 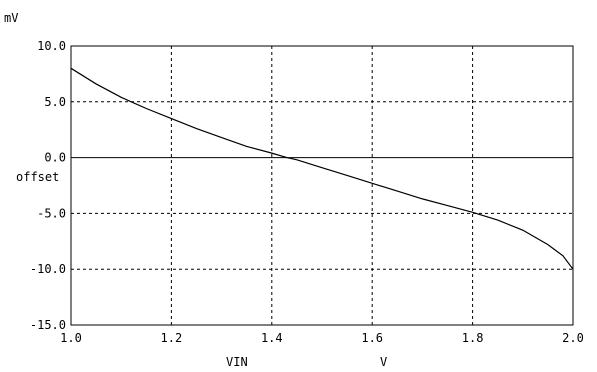 What do you see at coordinates (372, 338) in the screenshot?
I see `x-tick-label: 1.6` at bounding box center [372, 338].